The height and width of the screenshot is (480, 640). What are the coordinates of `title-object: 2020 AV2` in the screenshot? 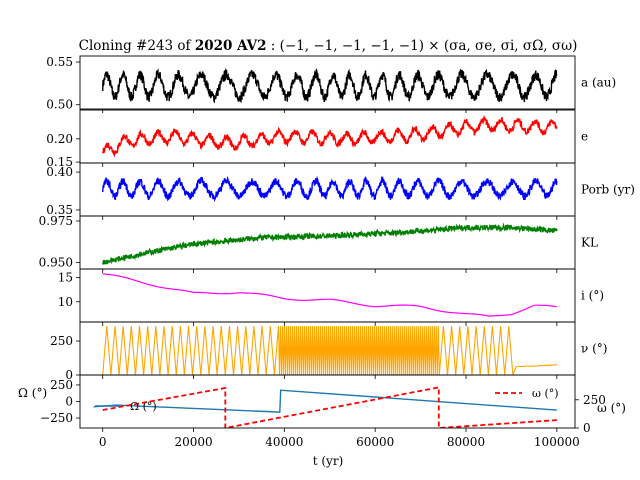 It's located at (231, 46).